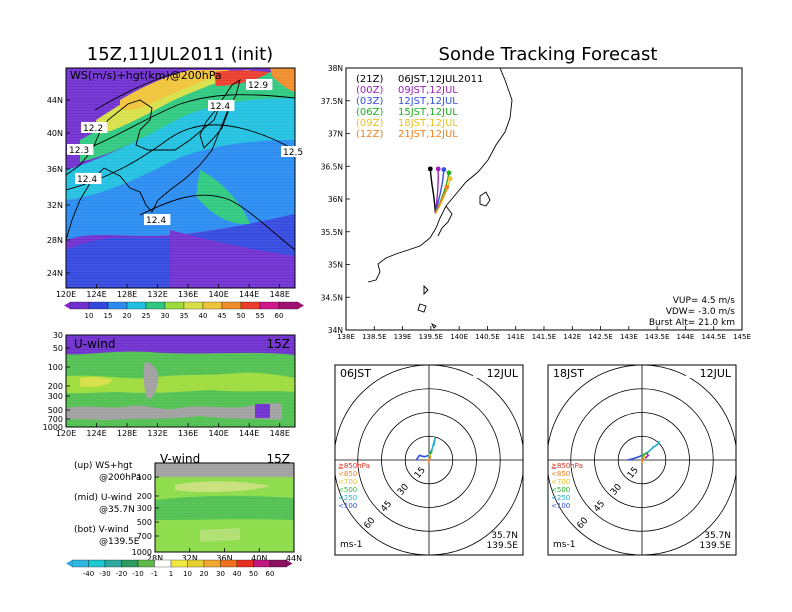  I want to click on colorbar-label: -20, so click(121, 574).